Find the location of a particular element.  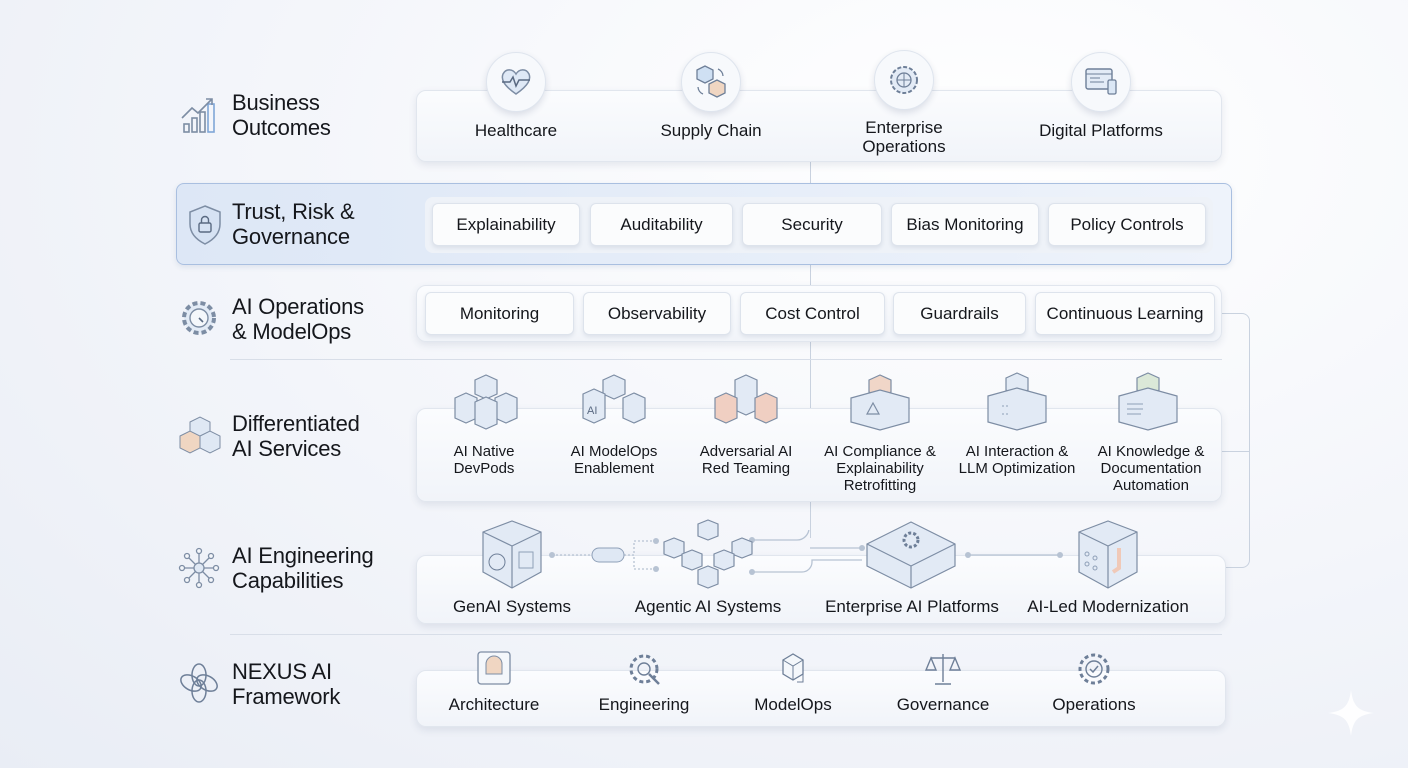

chip-continuous-learning: Continuous Learning is located at coordinates (1125, 313).